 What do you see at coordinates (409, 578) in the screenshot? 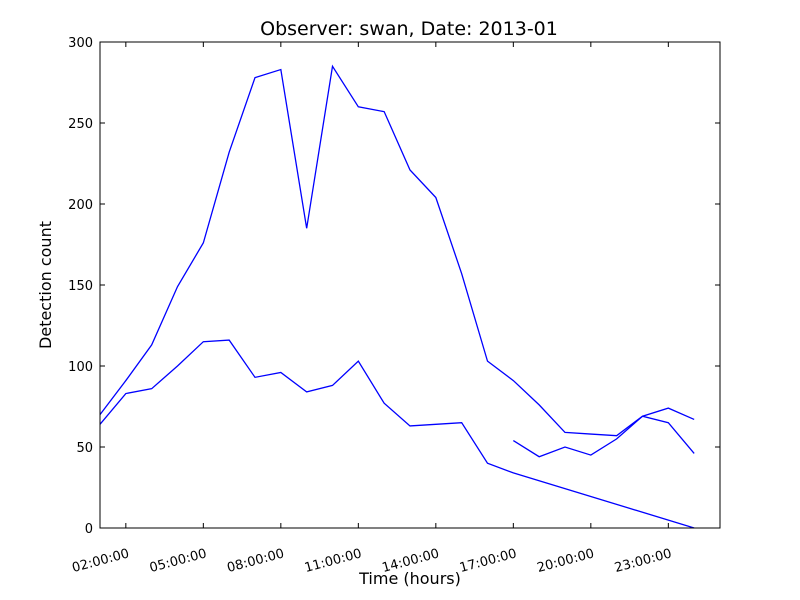
I see `x-axis-label: Time (hours)` at bounding box center [409, 578].